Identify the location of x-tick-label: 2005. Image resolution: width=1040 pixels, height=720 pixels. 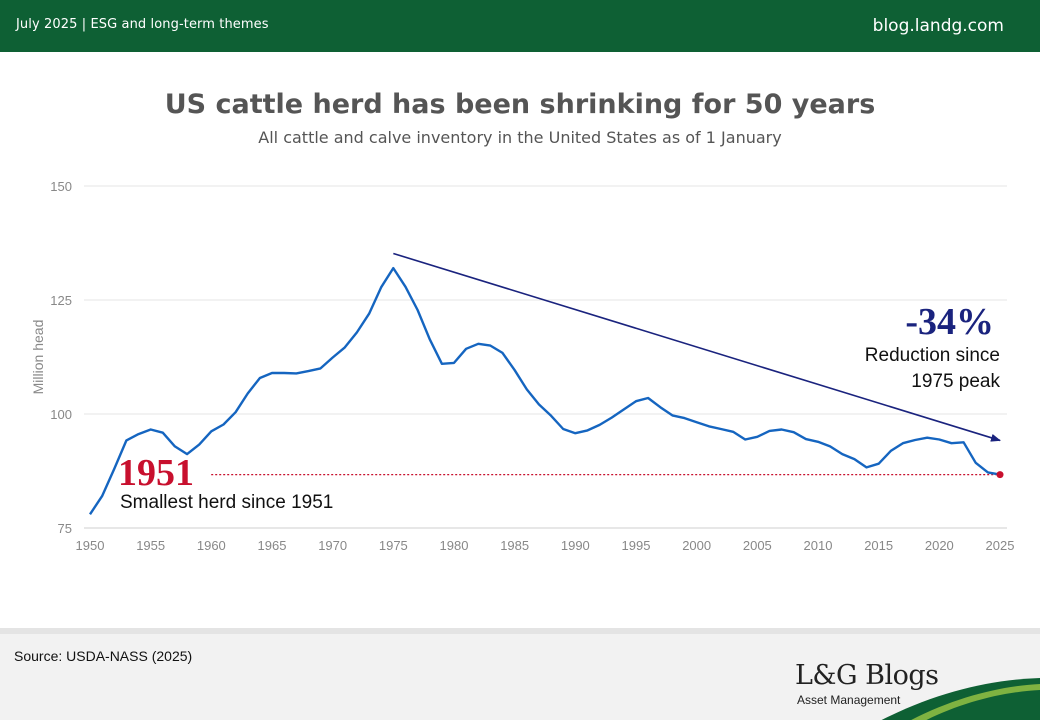
(757, 545).